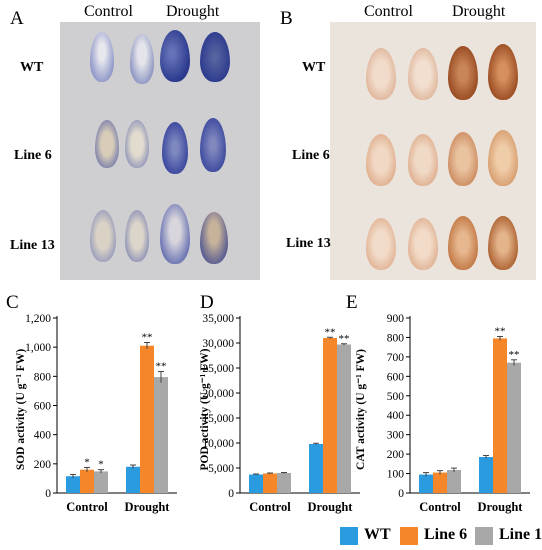 The height and width of the screenshot is (550, 542). What do you see at coordinates (520, 534) in the screenshot?
I see `legend-label-line-13: Line 13` at bounding box center [520, 534].